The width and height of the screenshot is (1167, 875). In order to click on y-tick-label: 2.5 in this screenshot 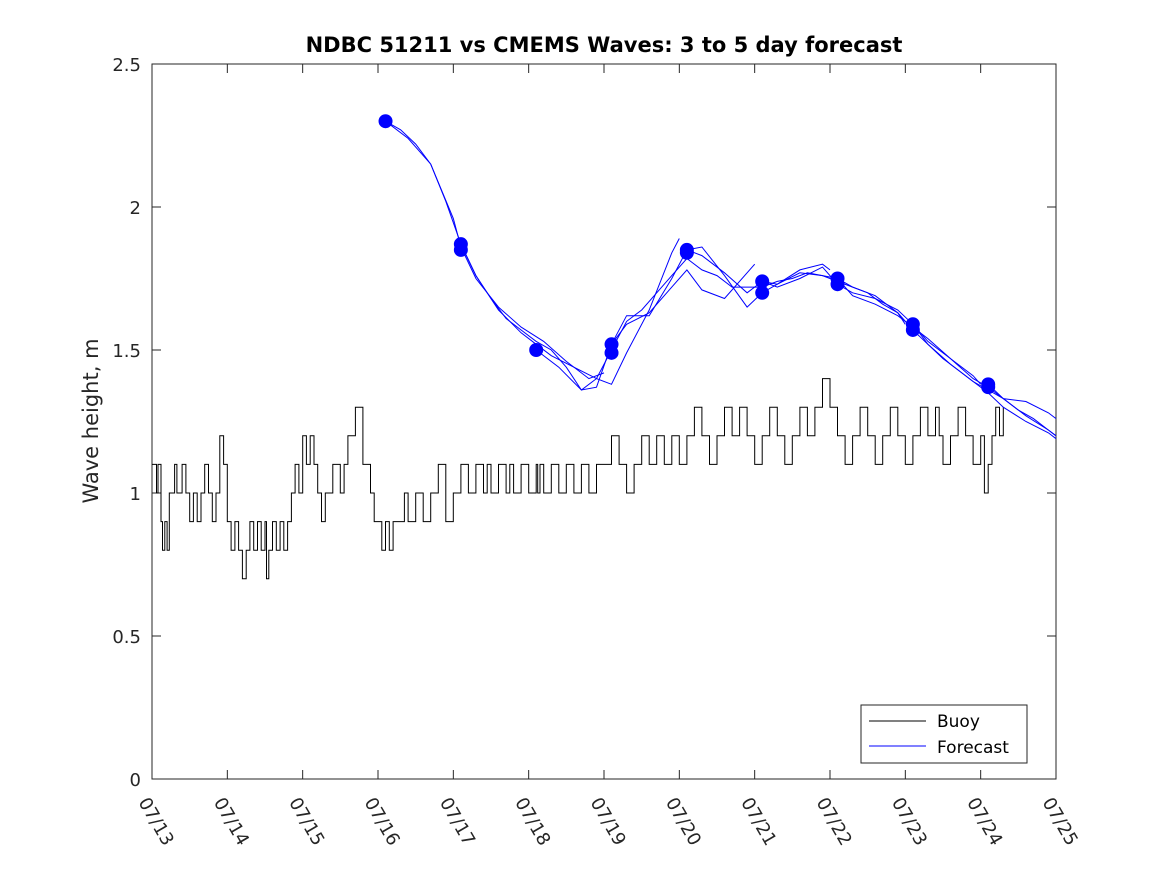, I will do `click(126, 65)`.